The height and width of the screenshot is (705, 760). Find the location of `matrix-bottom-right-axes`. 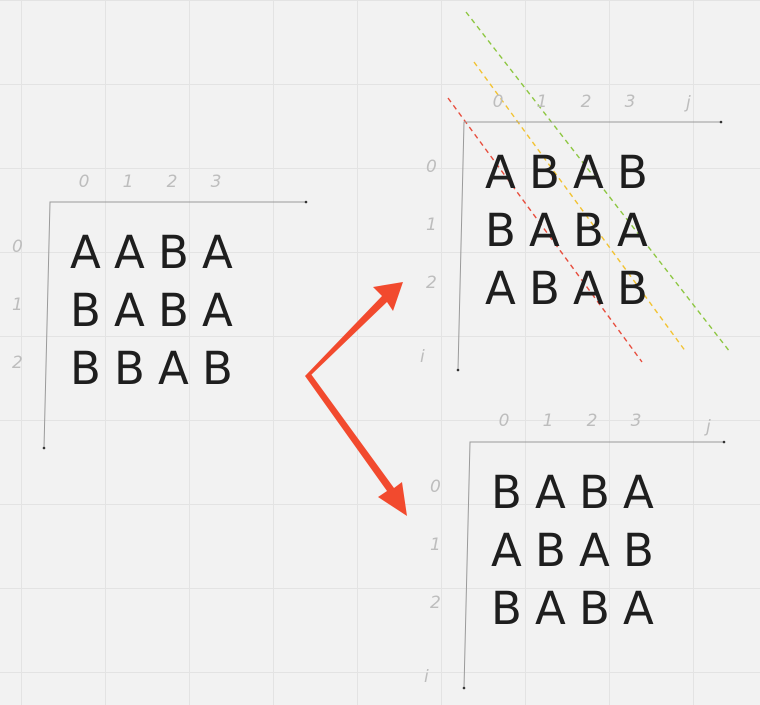

matrix-bottom-right-axes is located at coordinates (593, 565).